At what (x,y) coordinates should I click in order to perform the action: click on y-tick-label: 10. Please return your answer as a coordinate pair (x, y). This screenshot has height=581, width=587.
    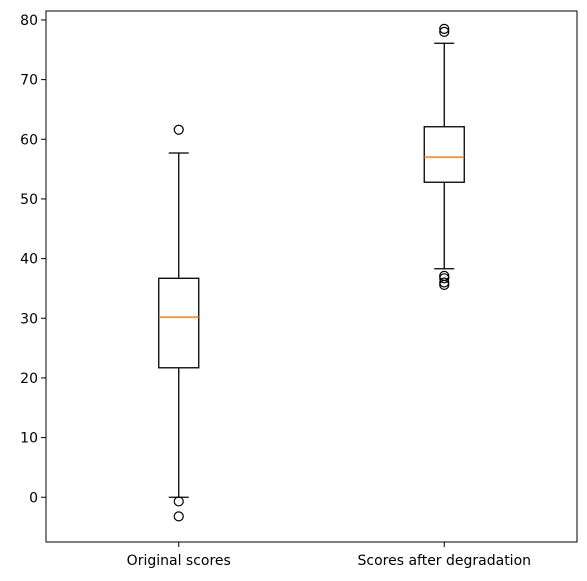
    Looking at the image, I should click on (29, 439).